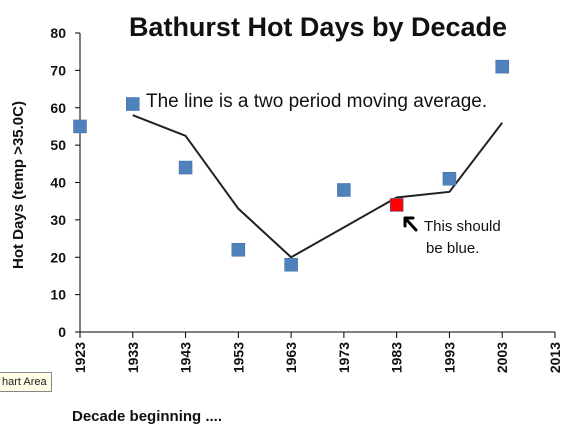 Image resolution: width=575 pixels, height=433 pixels. I want to click on y-tick-label: 80, so click(58, 33).